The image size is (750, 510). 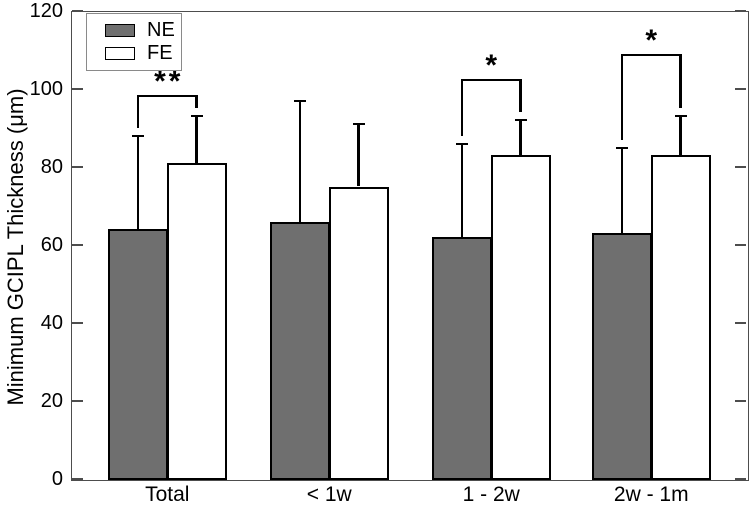 I want to click on y-tick-label: 100, so click(x=46, y=89).